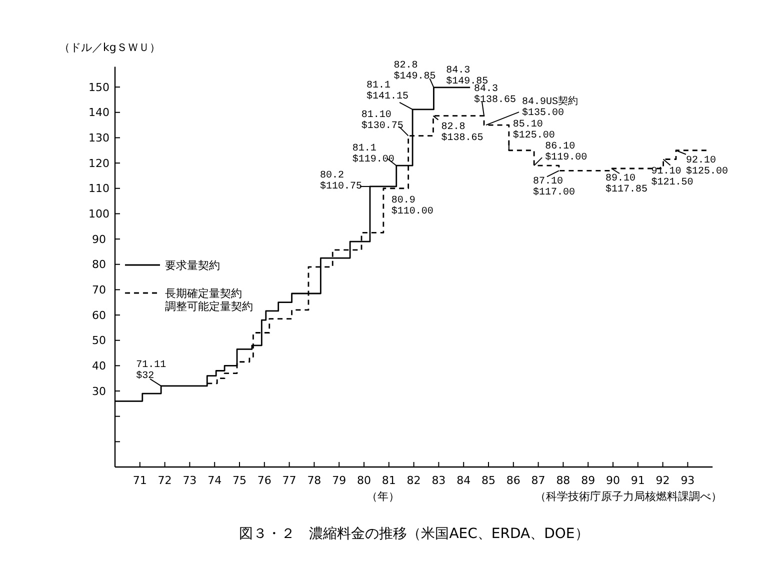 The height and width of the screenshot is (568, 774). I want to click on annotation: 85.10 $125.00, so click(533, 130).